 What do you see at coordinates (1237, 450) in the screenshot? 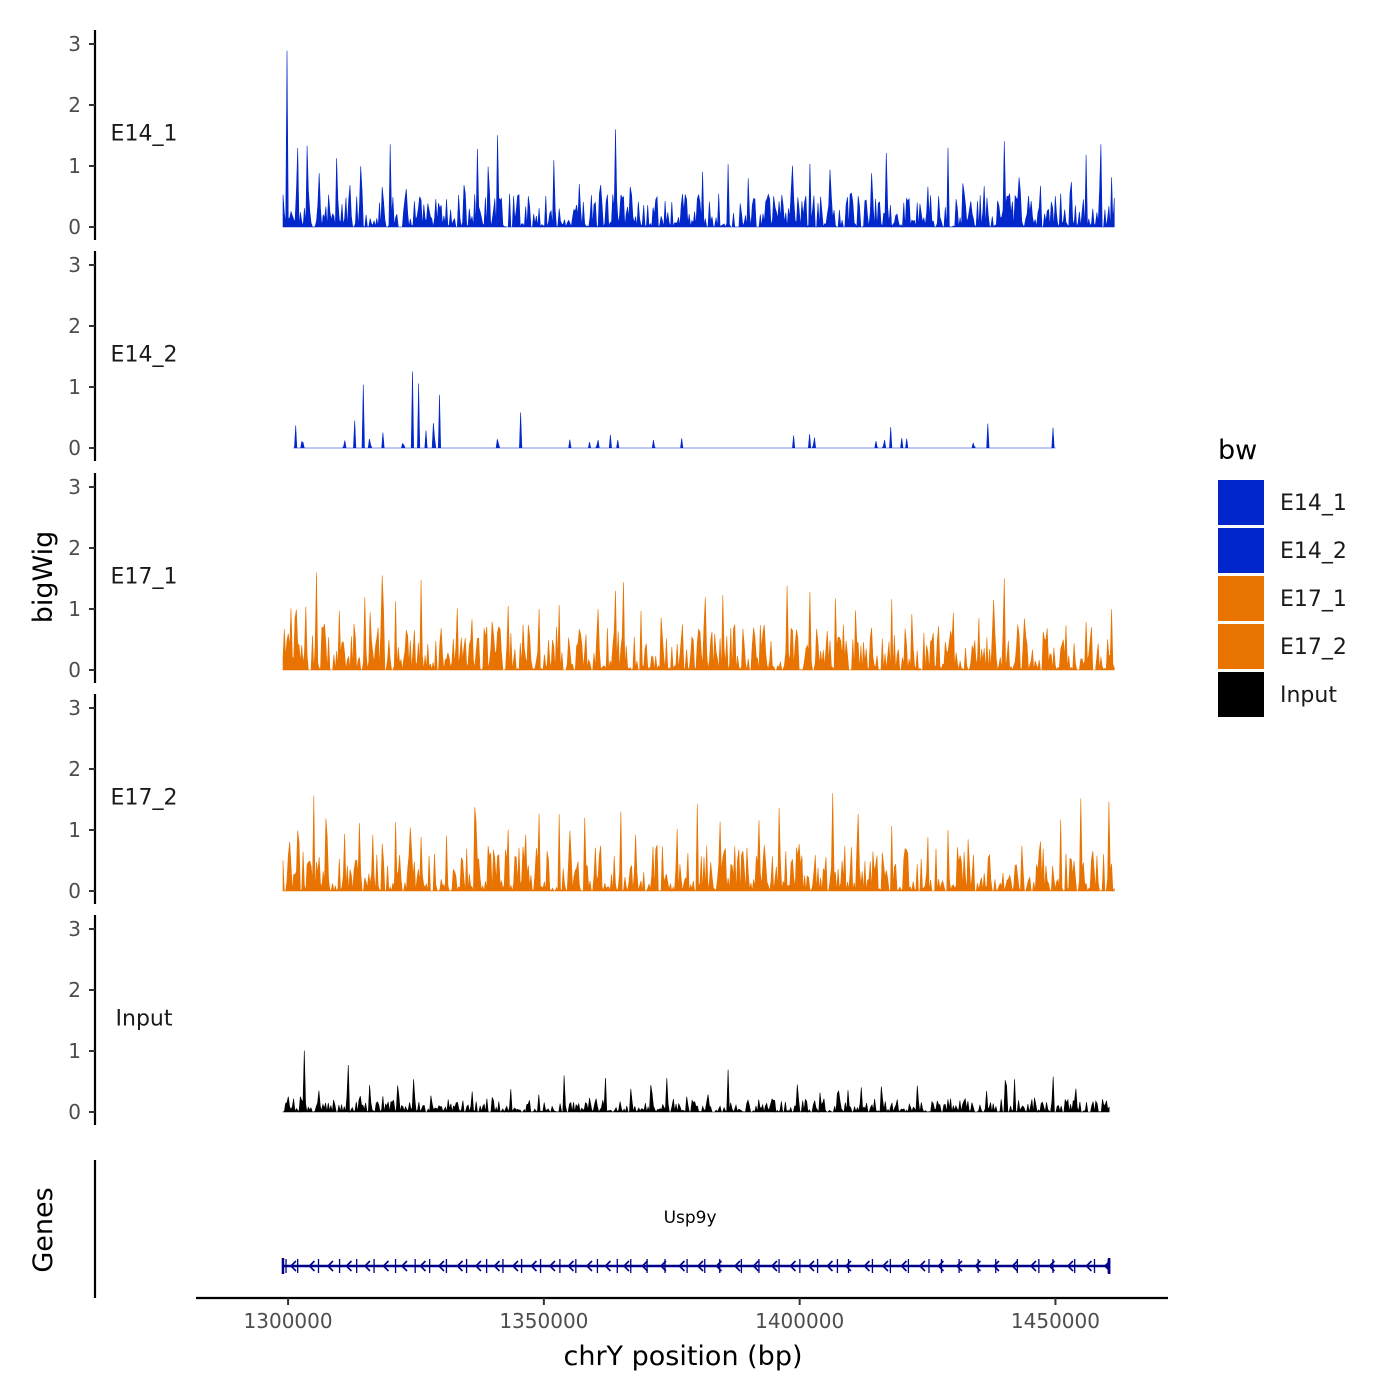
I see `legend-title: bw` at bounding box center [1237, 450].